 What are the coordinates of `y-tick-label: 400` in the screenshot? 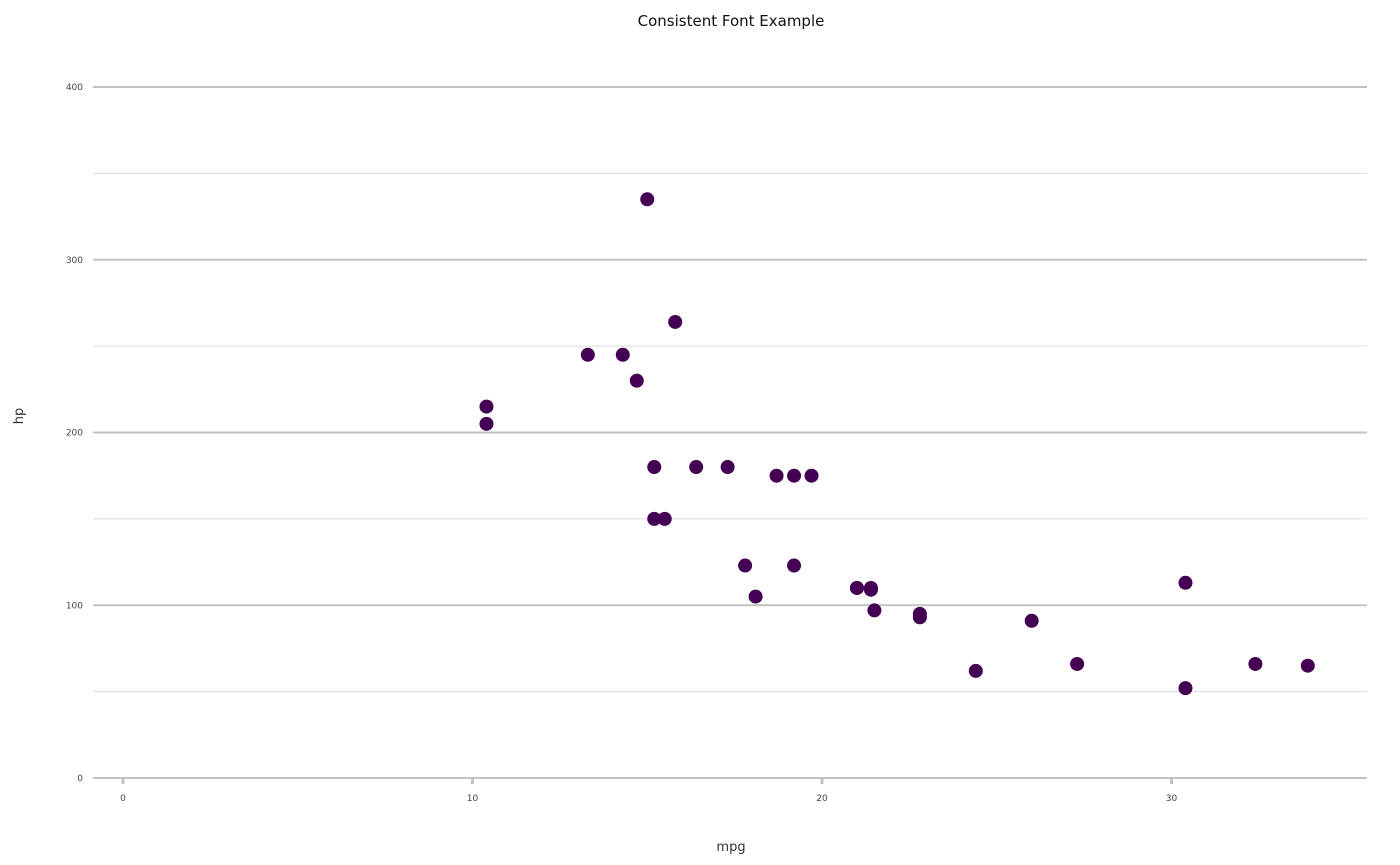 It's located at (74, 88).